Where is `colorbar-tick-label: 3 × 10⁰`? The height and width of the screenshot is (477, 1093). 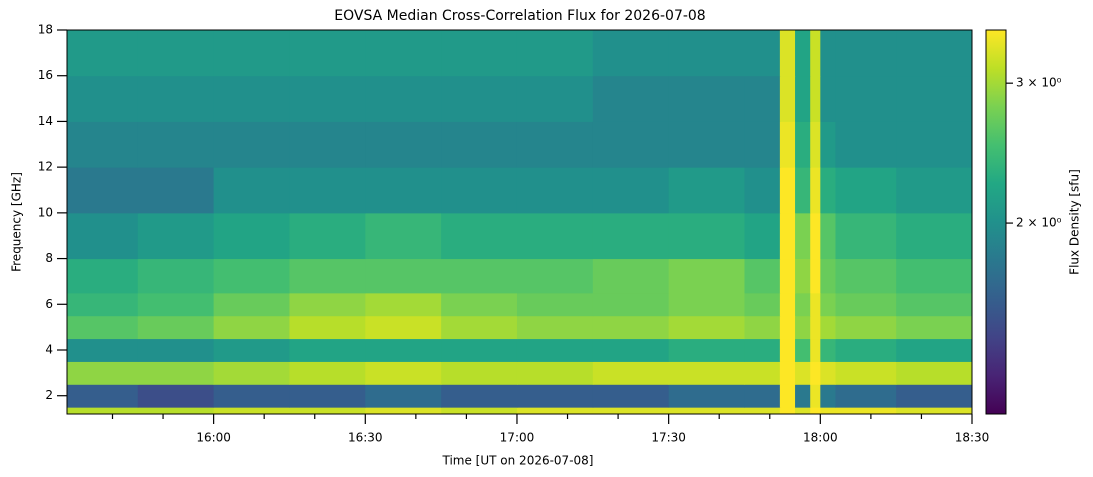 colorbar-tick-label: 3 × 10⁰ is located at coordinates (1039, 83).